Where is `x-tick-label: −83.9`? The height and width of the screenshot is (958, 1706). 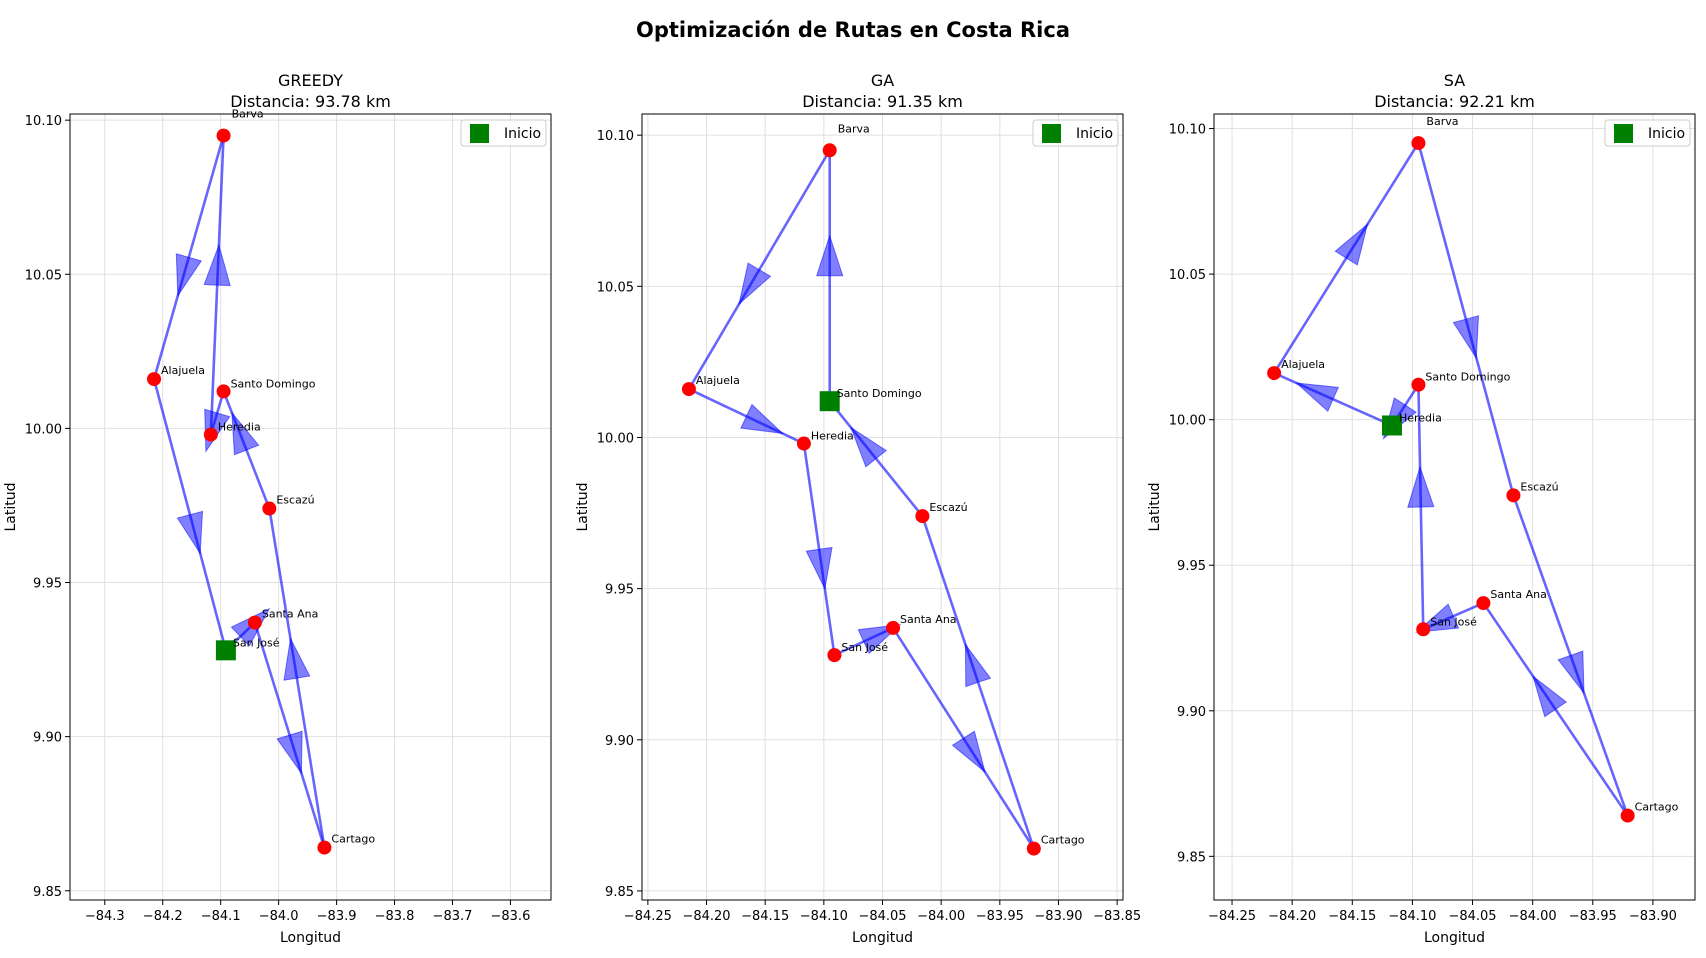 x-tick-label: −83.9 is located at coordinates (337, 916).